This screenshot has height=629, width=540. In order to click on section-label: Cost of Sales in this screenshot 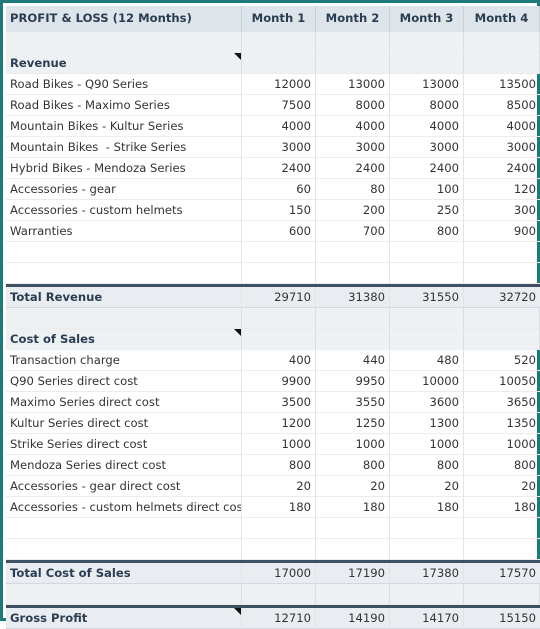, I will do `click(124, 339)`.